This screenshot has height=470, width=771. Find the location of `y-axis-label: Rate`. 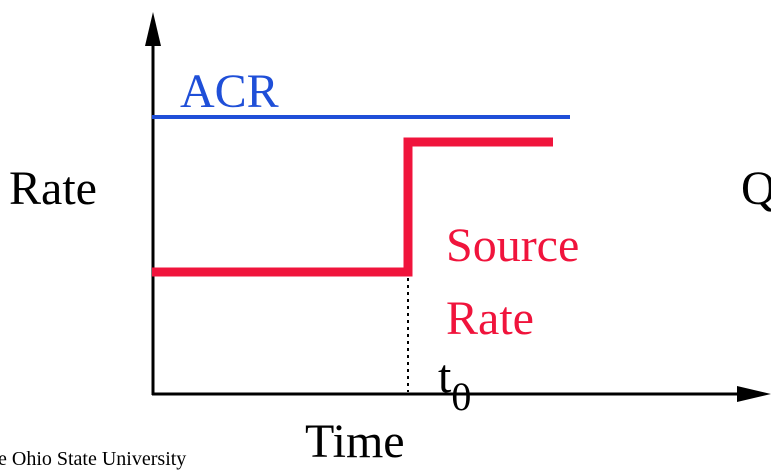

y-axis-label: Rate is located at coordinates (53, 188).